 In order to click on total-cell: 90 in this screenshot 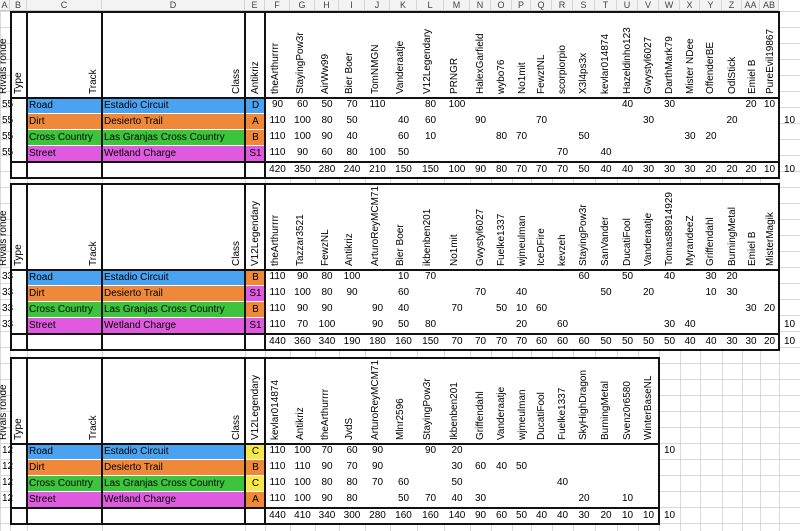, I will do `click(480, 169)`.